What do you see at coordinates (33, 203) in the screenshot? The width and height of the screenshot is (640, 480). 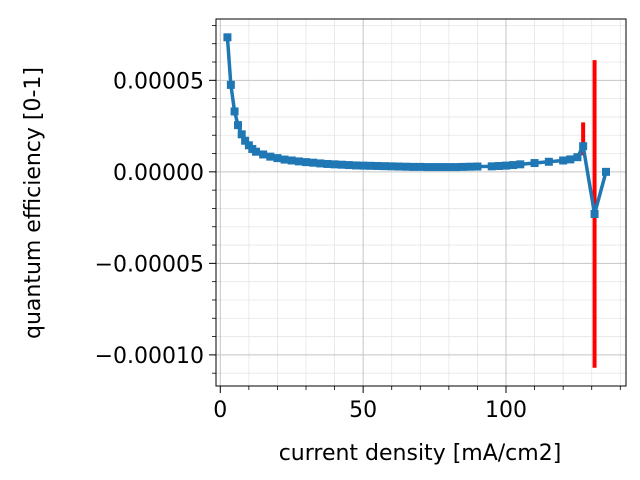 I see `y-axis-label: quantum efficiency [0-1]` at bounding box center [33, 203].